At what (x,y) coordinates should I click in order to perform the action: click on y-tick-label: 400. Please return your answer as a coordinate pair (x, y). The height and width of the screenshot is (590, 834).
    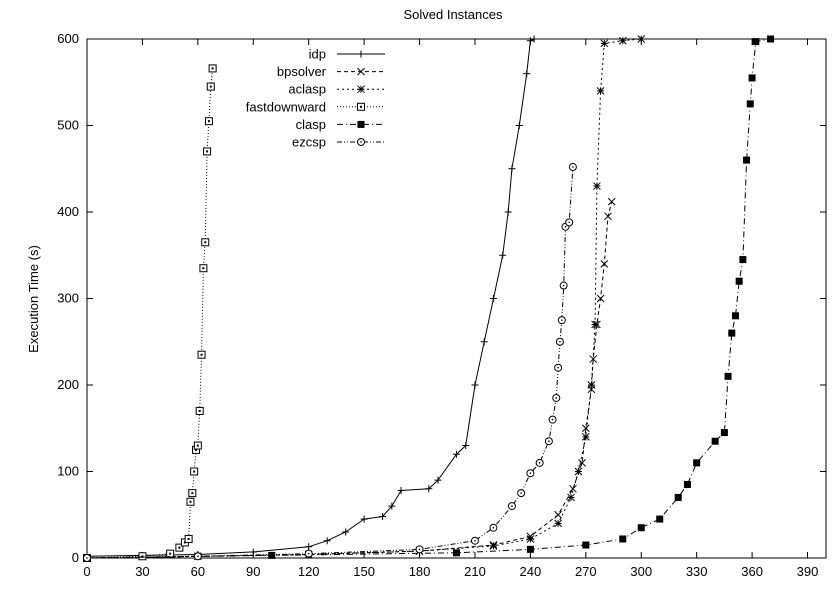
    Looking at the image, I should click on (68, 211).